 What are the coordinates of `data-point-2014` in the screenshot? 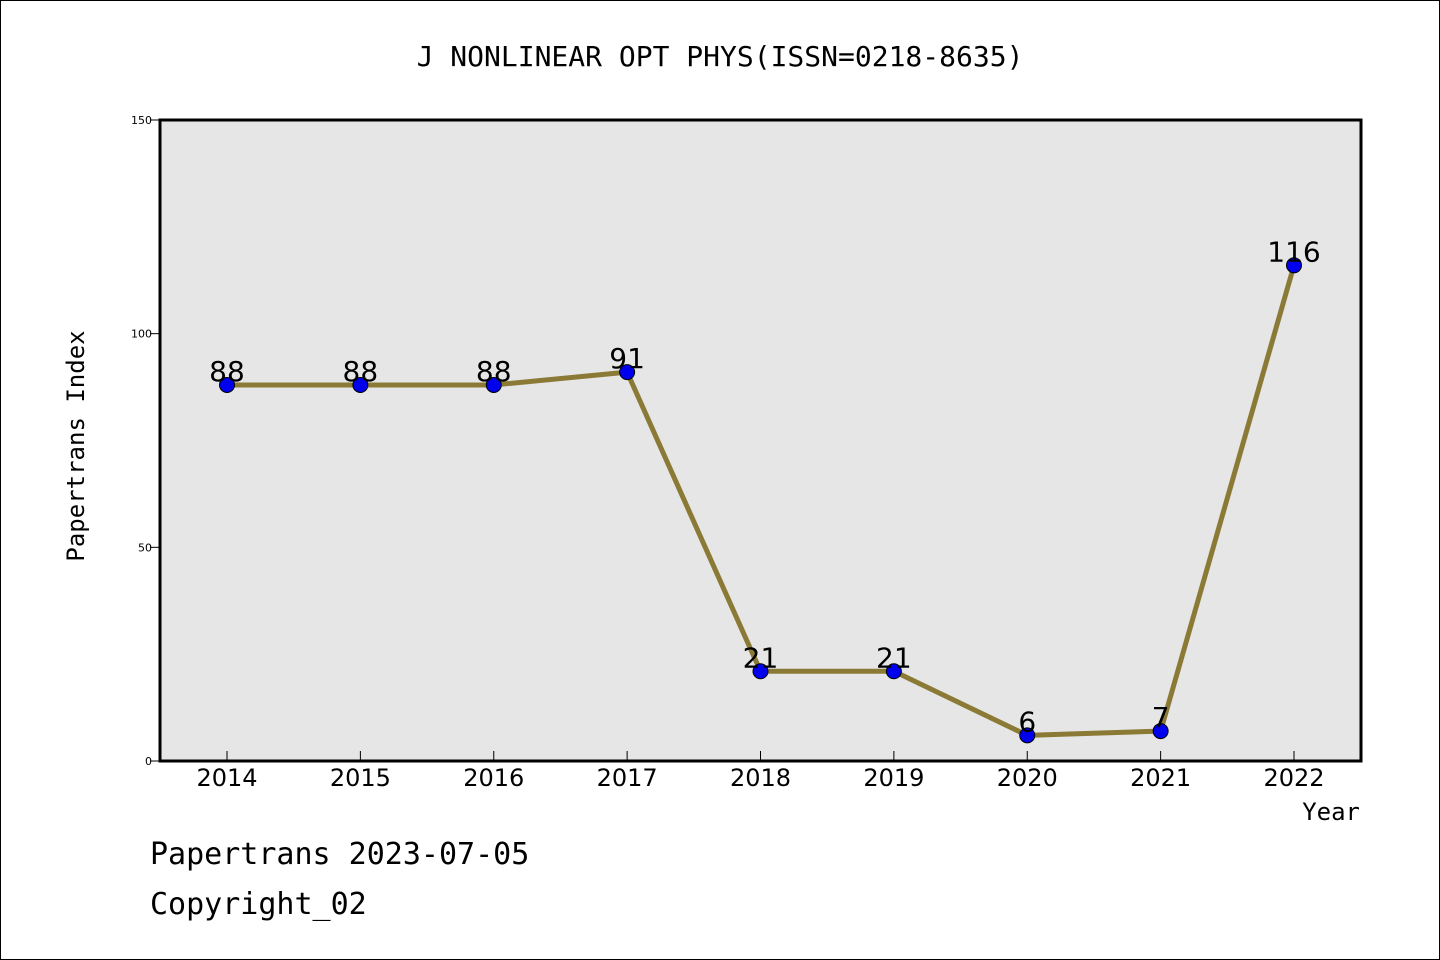 It's located at (227, 384).